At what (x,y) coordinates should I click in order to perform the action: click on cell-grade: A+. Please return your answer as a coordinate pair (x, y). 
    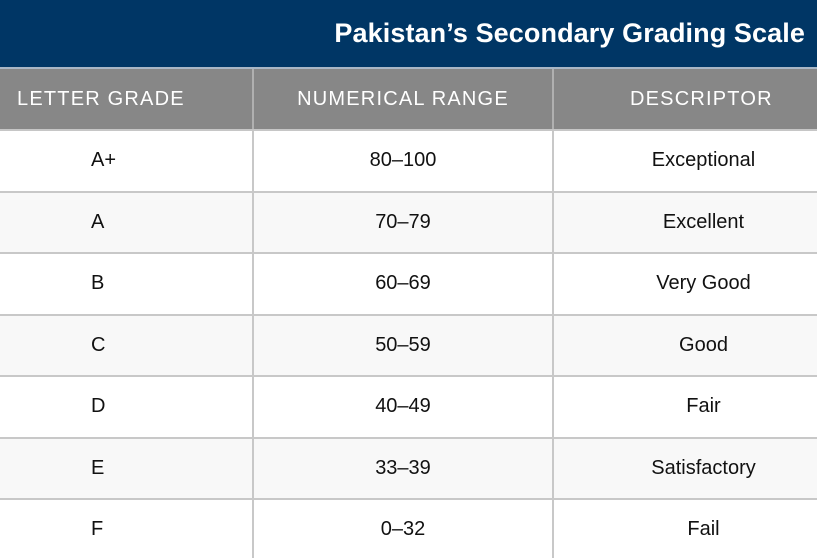
    Looking at the image, I should click on (127, 161).